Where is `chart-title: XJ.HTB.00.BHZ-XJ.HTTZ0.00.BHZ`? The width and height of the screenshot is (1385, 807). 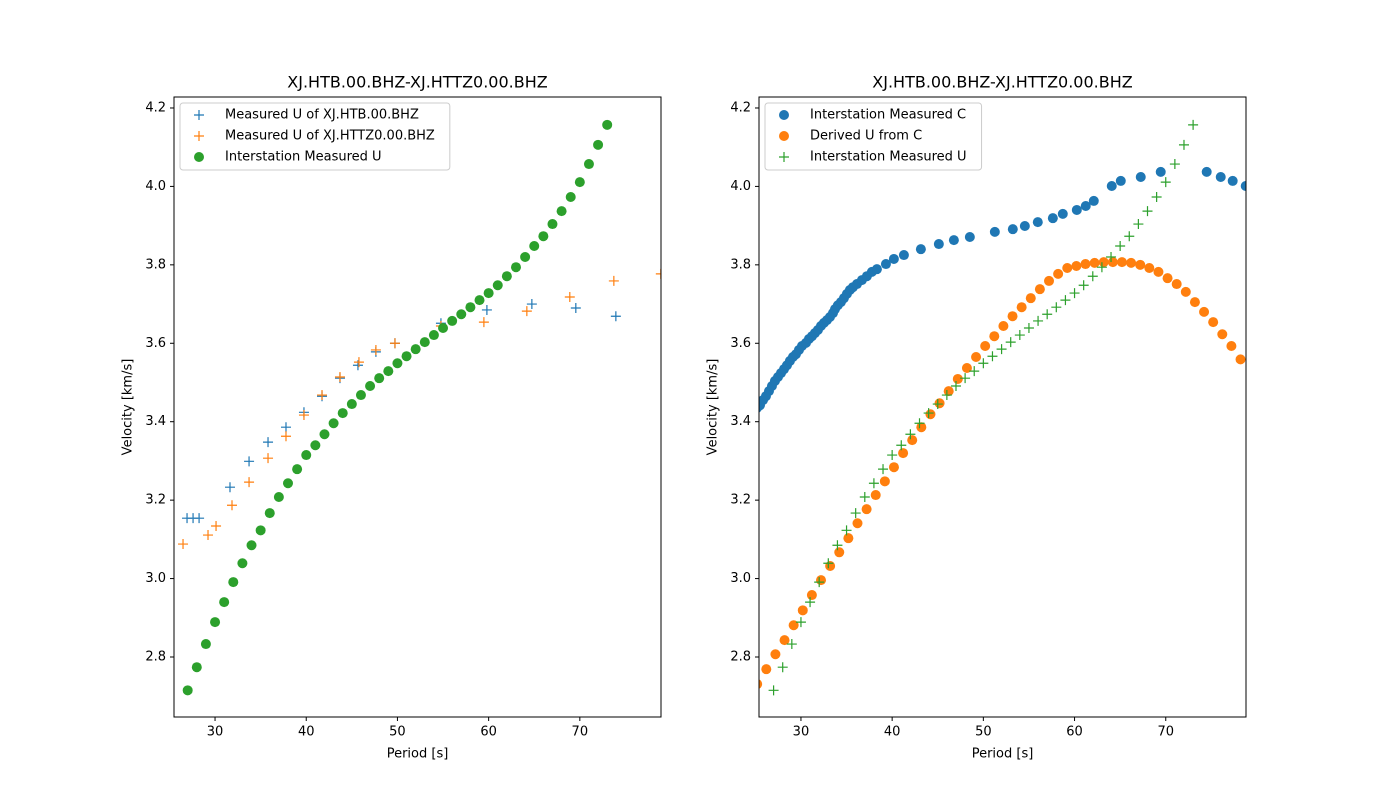 chart-title: XJ.HTB.00.BHZ-XJ.HTTZ0.00.BHZ is located at coordinates (1002, 82).